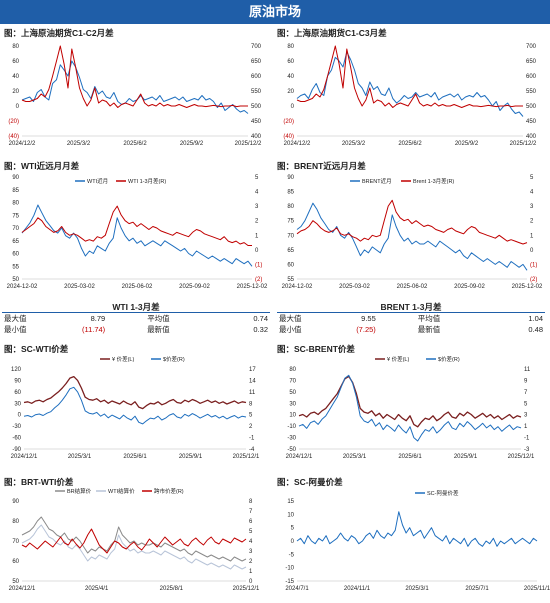 This screenshot has width=550, height=603. I want to click on x-tick-label: 2024-12-02, so click(297, 287).